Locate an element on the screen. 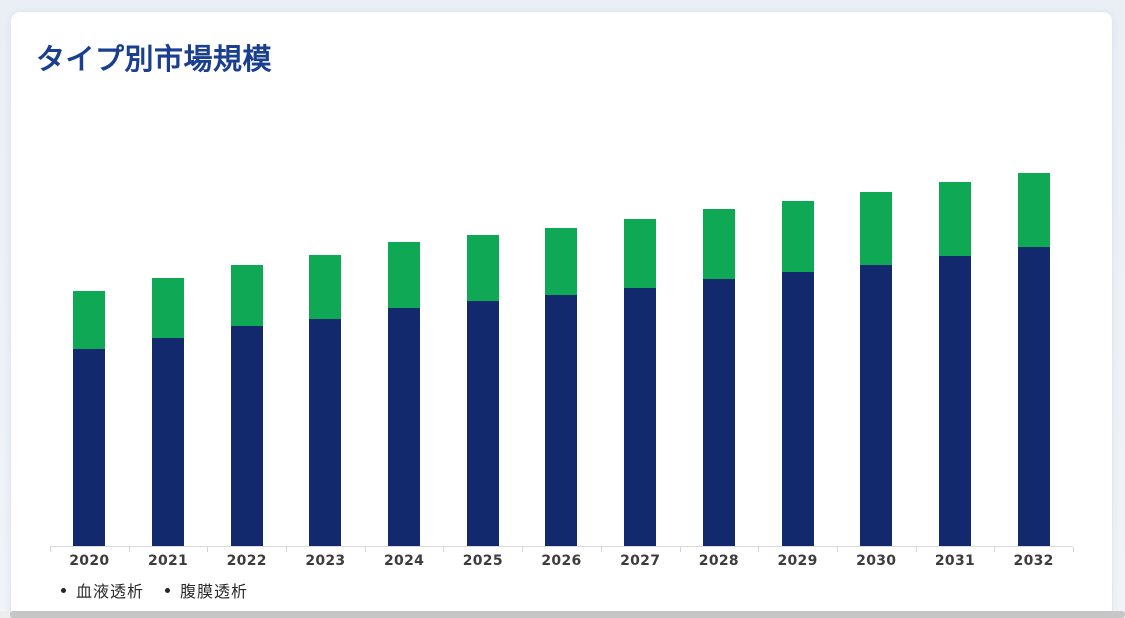  bar-group-2029 is located at coordinates (797, 329).